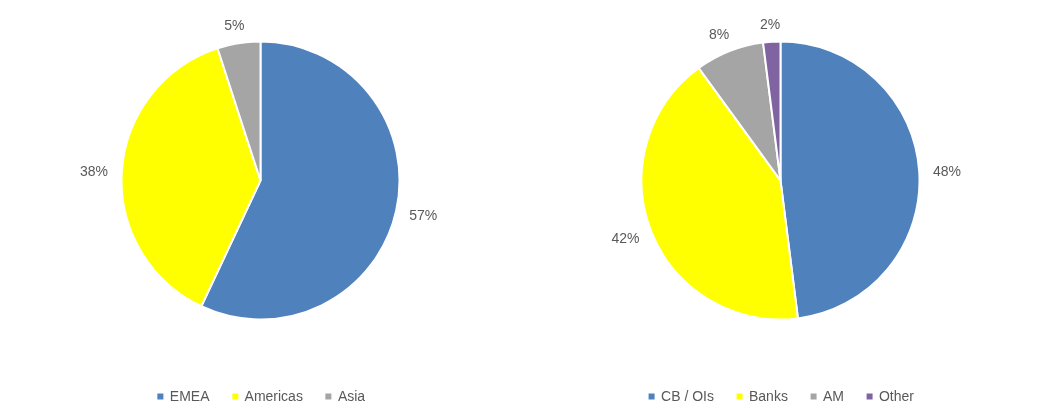 The image size is (1041, 408). What do you see at coordinates (946, 170) in the screenshot?
I see `data-label: 48%` at bounding box center [946, 170].